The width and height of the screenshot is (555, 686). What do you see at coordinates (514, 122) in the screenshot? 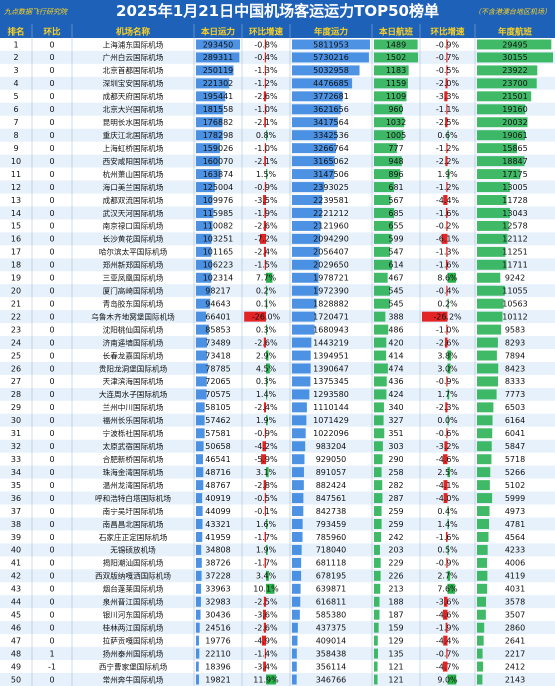
I see `annual-flights-value: 20032` at bounding box center [514, 122].